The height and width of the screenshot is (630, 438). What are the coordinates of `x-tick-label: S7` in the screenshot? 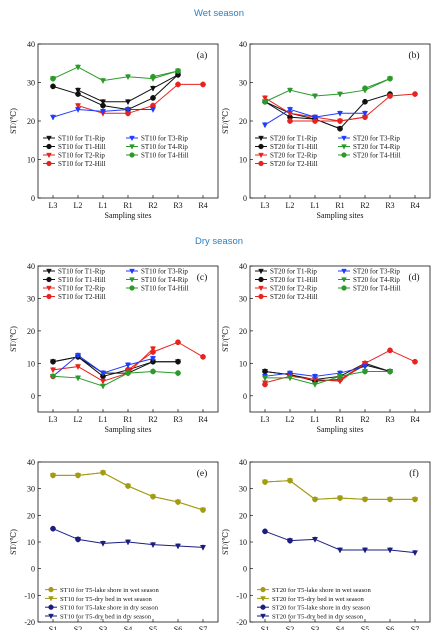 It's located at (415, 627).